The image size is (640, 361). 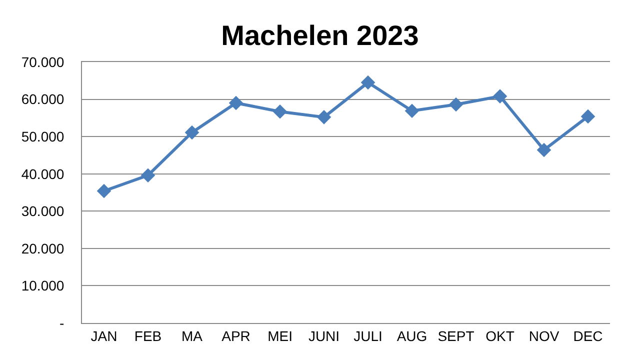 What do you see at coordinates (324, 336) in the screenshot?
I see `x-tick-label: JUNI` at bounding box center [324, 336].